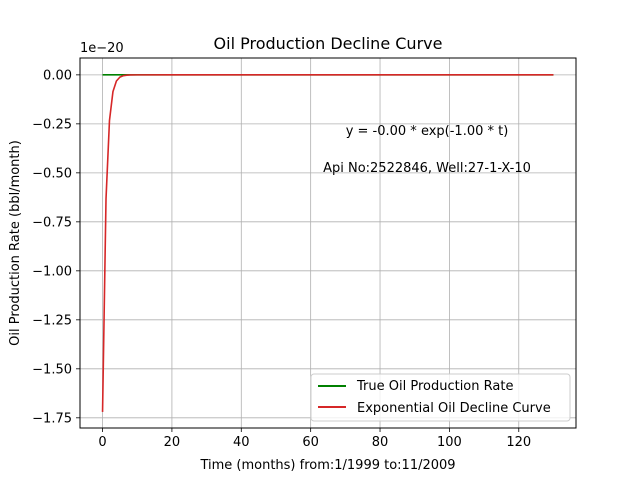 The height and width of the screenshot is (484, 640). What do you see at coordinates (56, 247) in the screenshot?
I see `y-axis-ticks: 0.00 −0.25 −0.50 −0.75 −1.00 −1.25 −1.50 −1.75` at bounding box center [56, 247].